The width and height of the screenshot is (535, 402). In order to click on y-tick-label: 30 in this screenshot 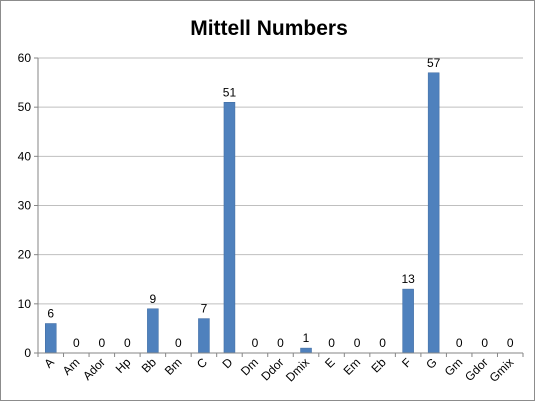, I will do `click(25, 206)`.